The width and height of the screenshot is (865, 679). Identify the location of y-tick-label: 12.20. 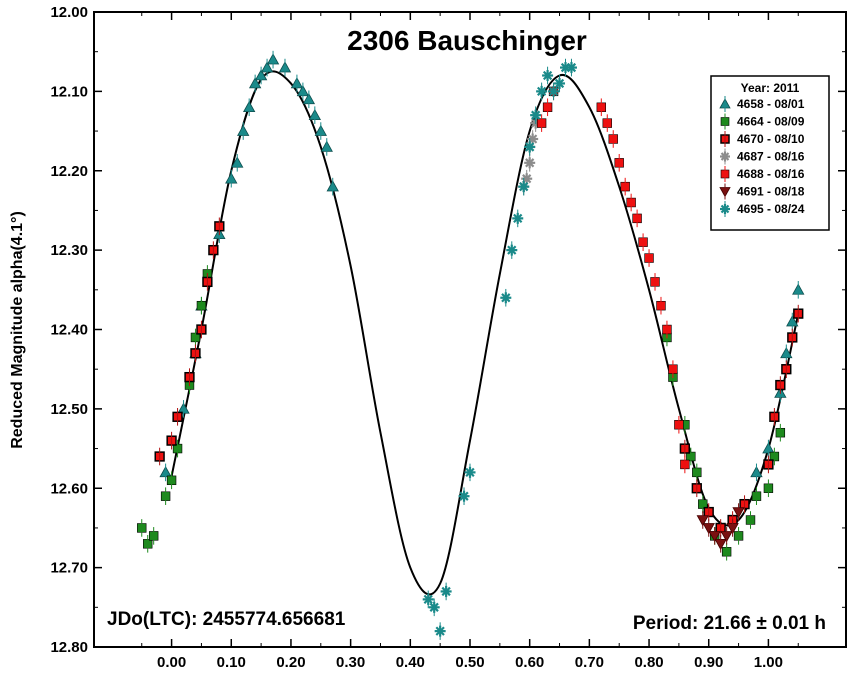
(69, 171).